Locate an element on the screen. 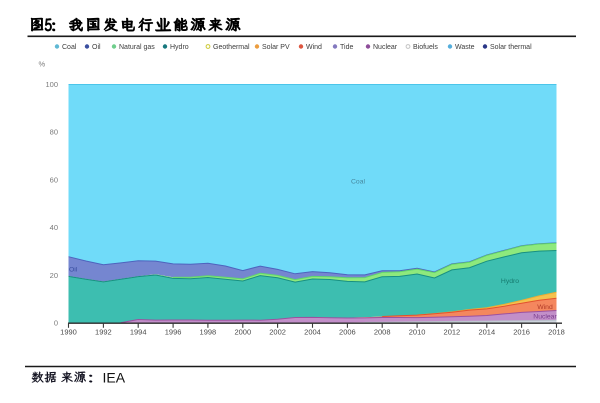 The width and height of the screenshot is (600, 403). svg-text: Natural gas is located at coordinates (137, 47).